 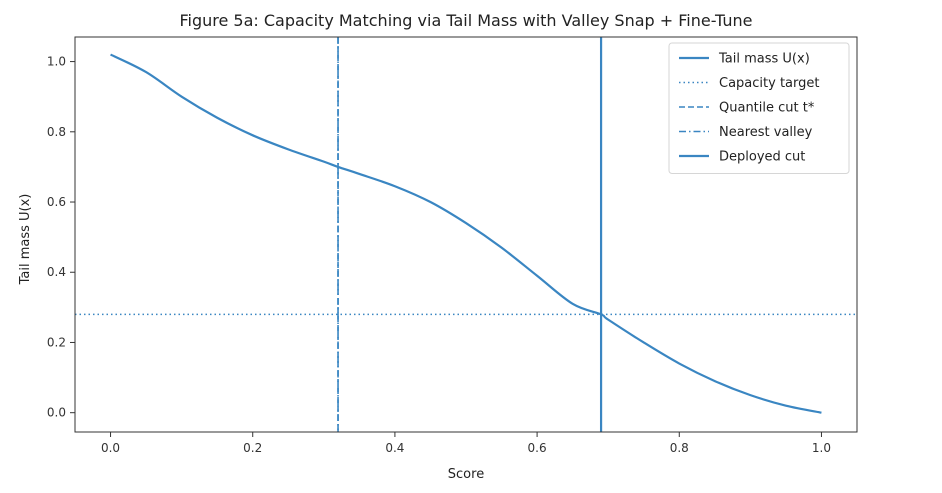 I want to click on y-tick-label: 0.8, so click(x=56, y=132).